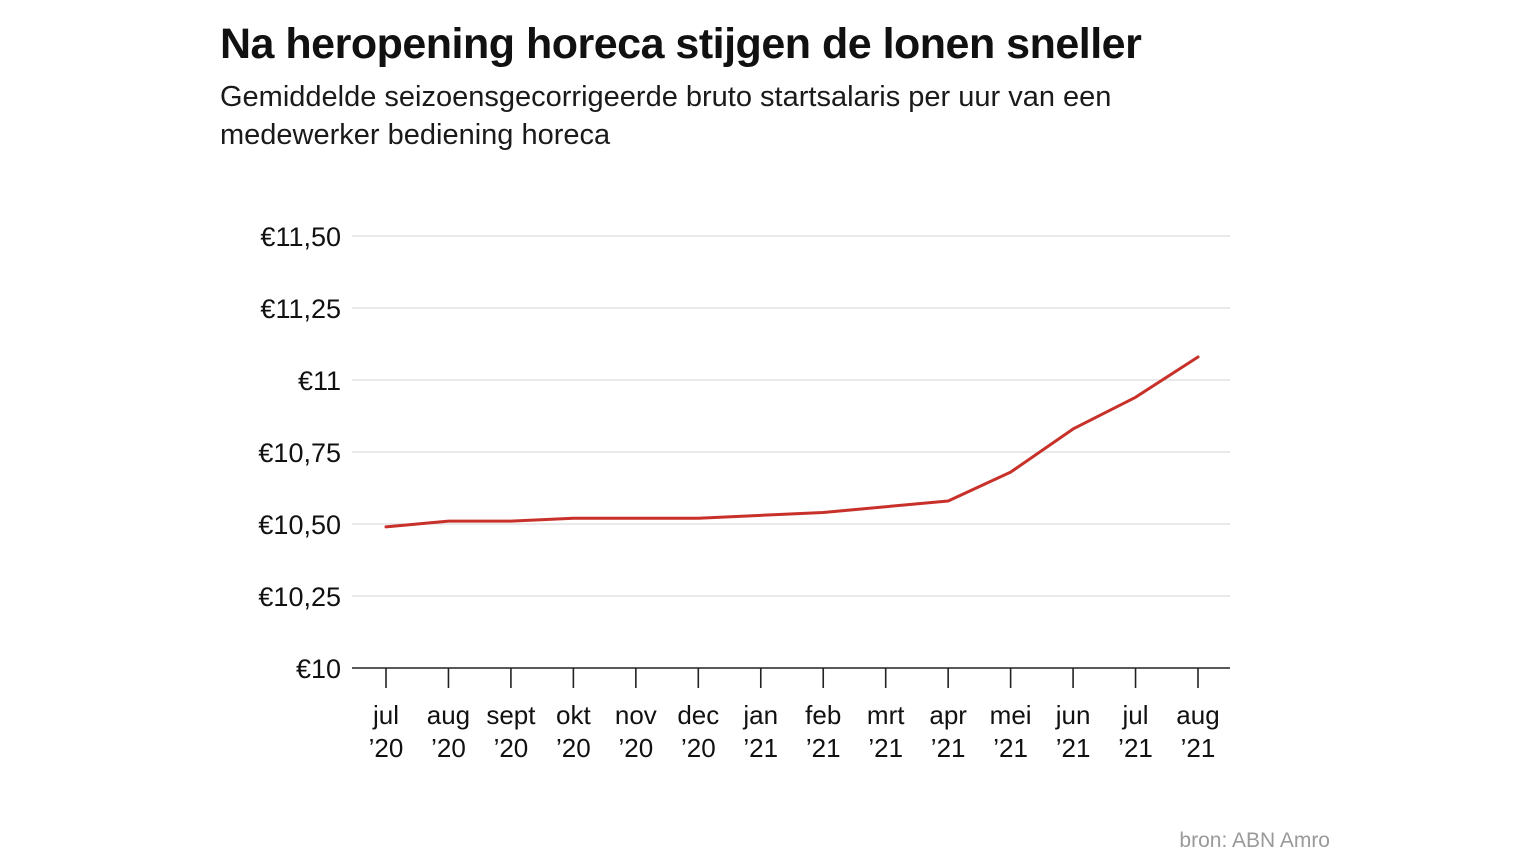 This screenshot has width=1536, height=864. I want to click on x-tick-label-month: apr, so click(948, 715).